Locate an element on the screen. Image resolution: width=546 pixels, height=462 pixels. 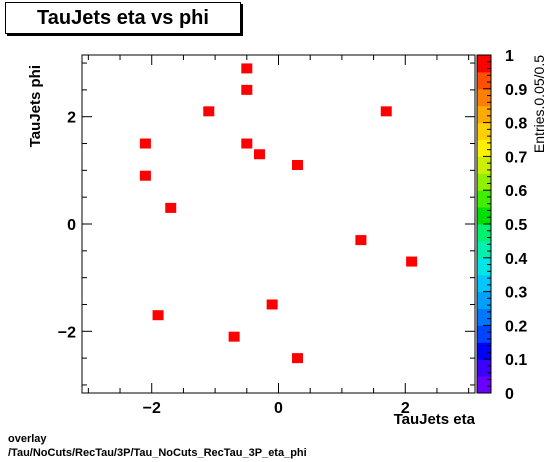
color-bar-label: 0 is located at coordinates (509, 394).